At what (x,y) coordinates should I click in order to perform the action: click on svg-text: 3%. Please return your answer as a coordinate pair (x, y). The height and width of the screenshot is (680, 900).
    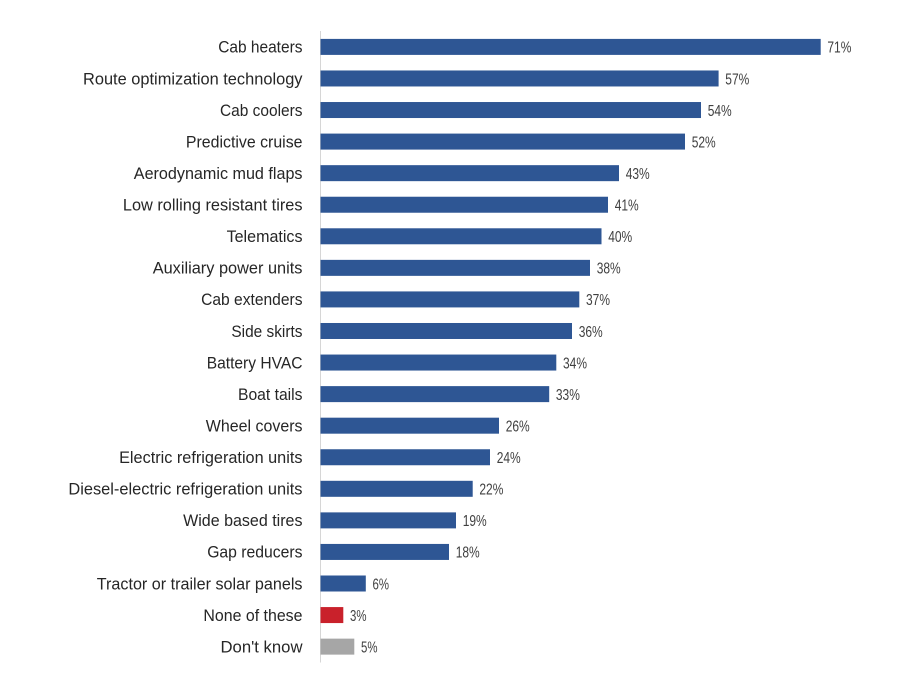
    Looking at the image, I should click on (358, 616).